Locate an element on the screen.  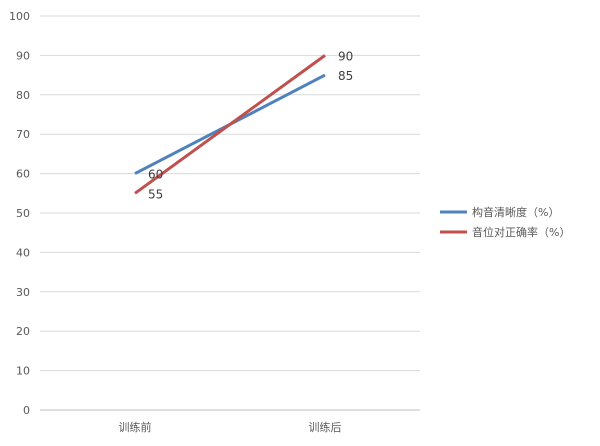
legend-label: 构音清晰度（%） is located at coordinates (515, 212).